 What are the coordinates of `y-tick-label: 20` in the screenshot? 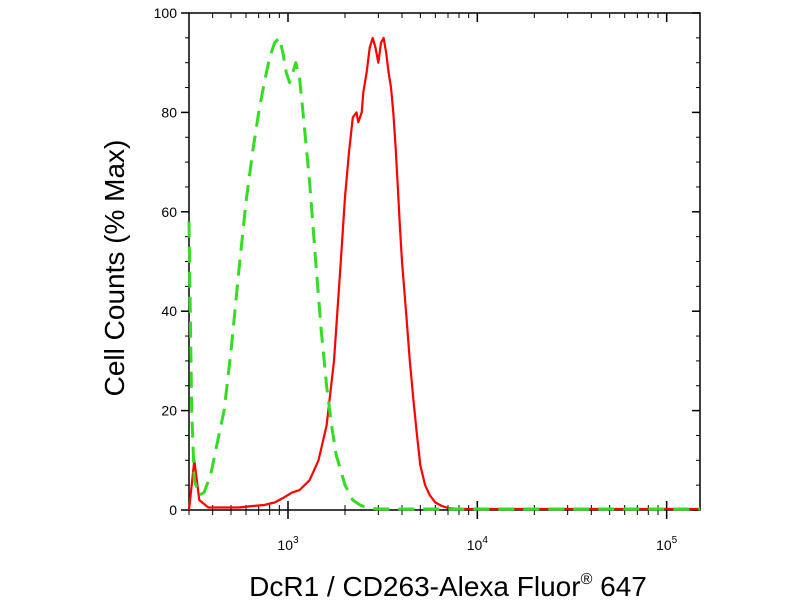 It's located at (169, 411).